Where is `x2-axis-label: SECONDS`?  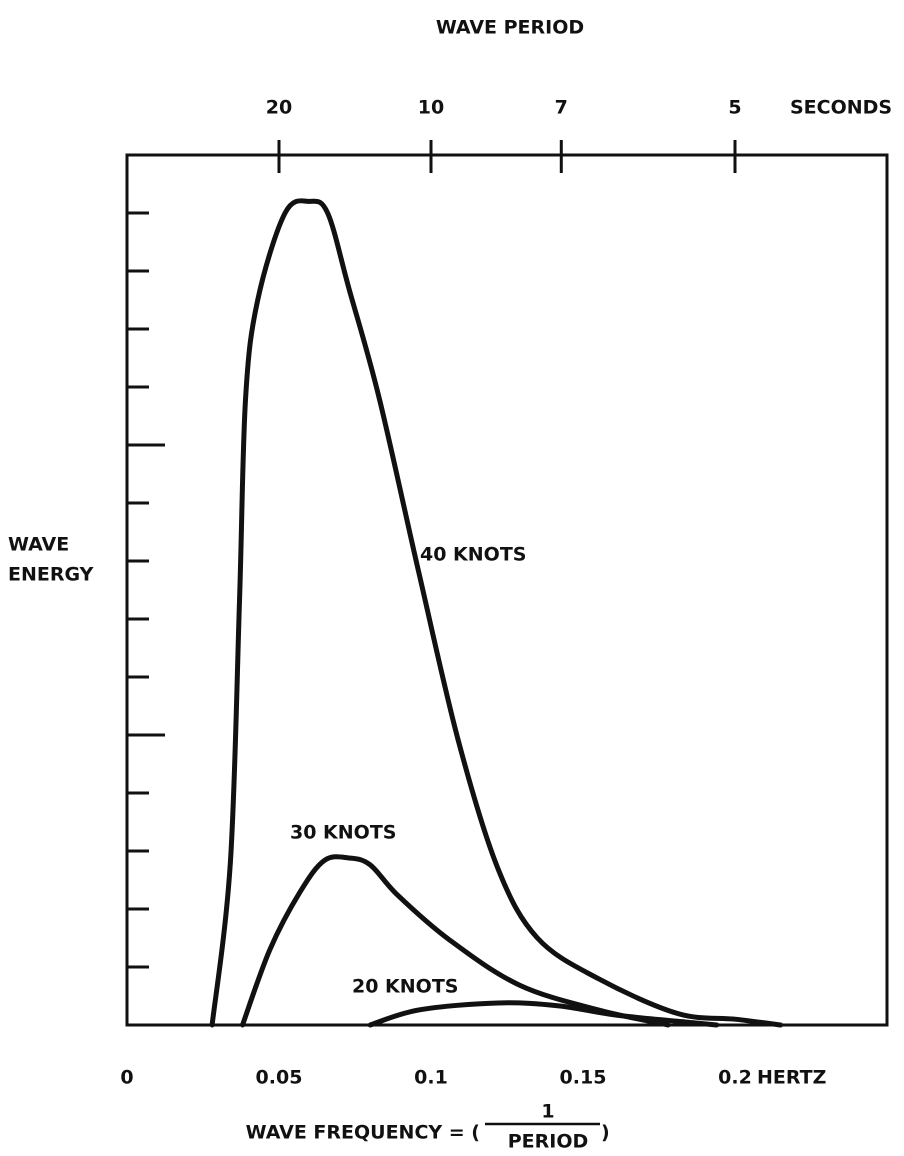 x2-axis-label: SECONDS is located at coordinates (841, 108).